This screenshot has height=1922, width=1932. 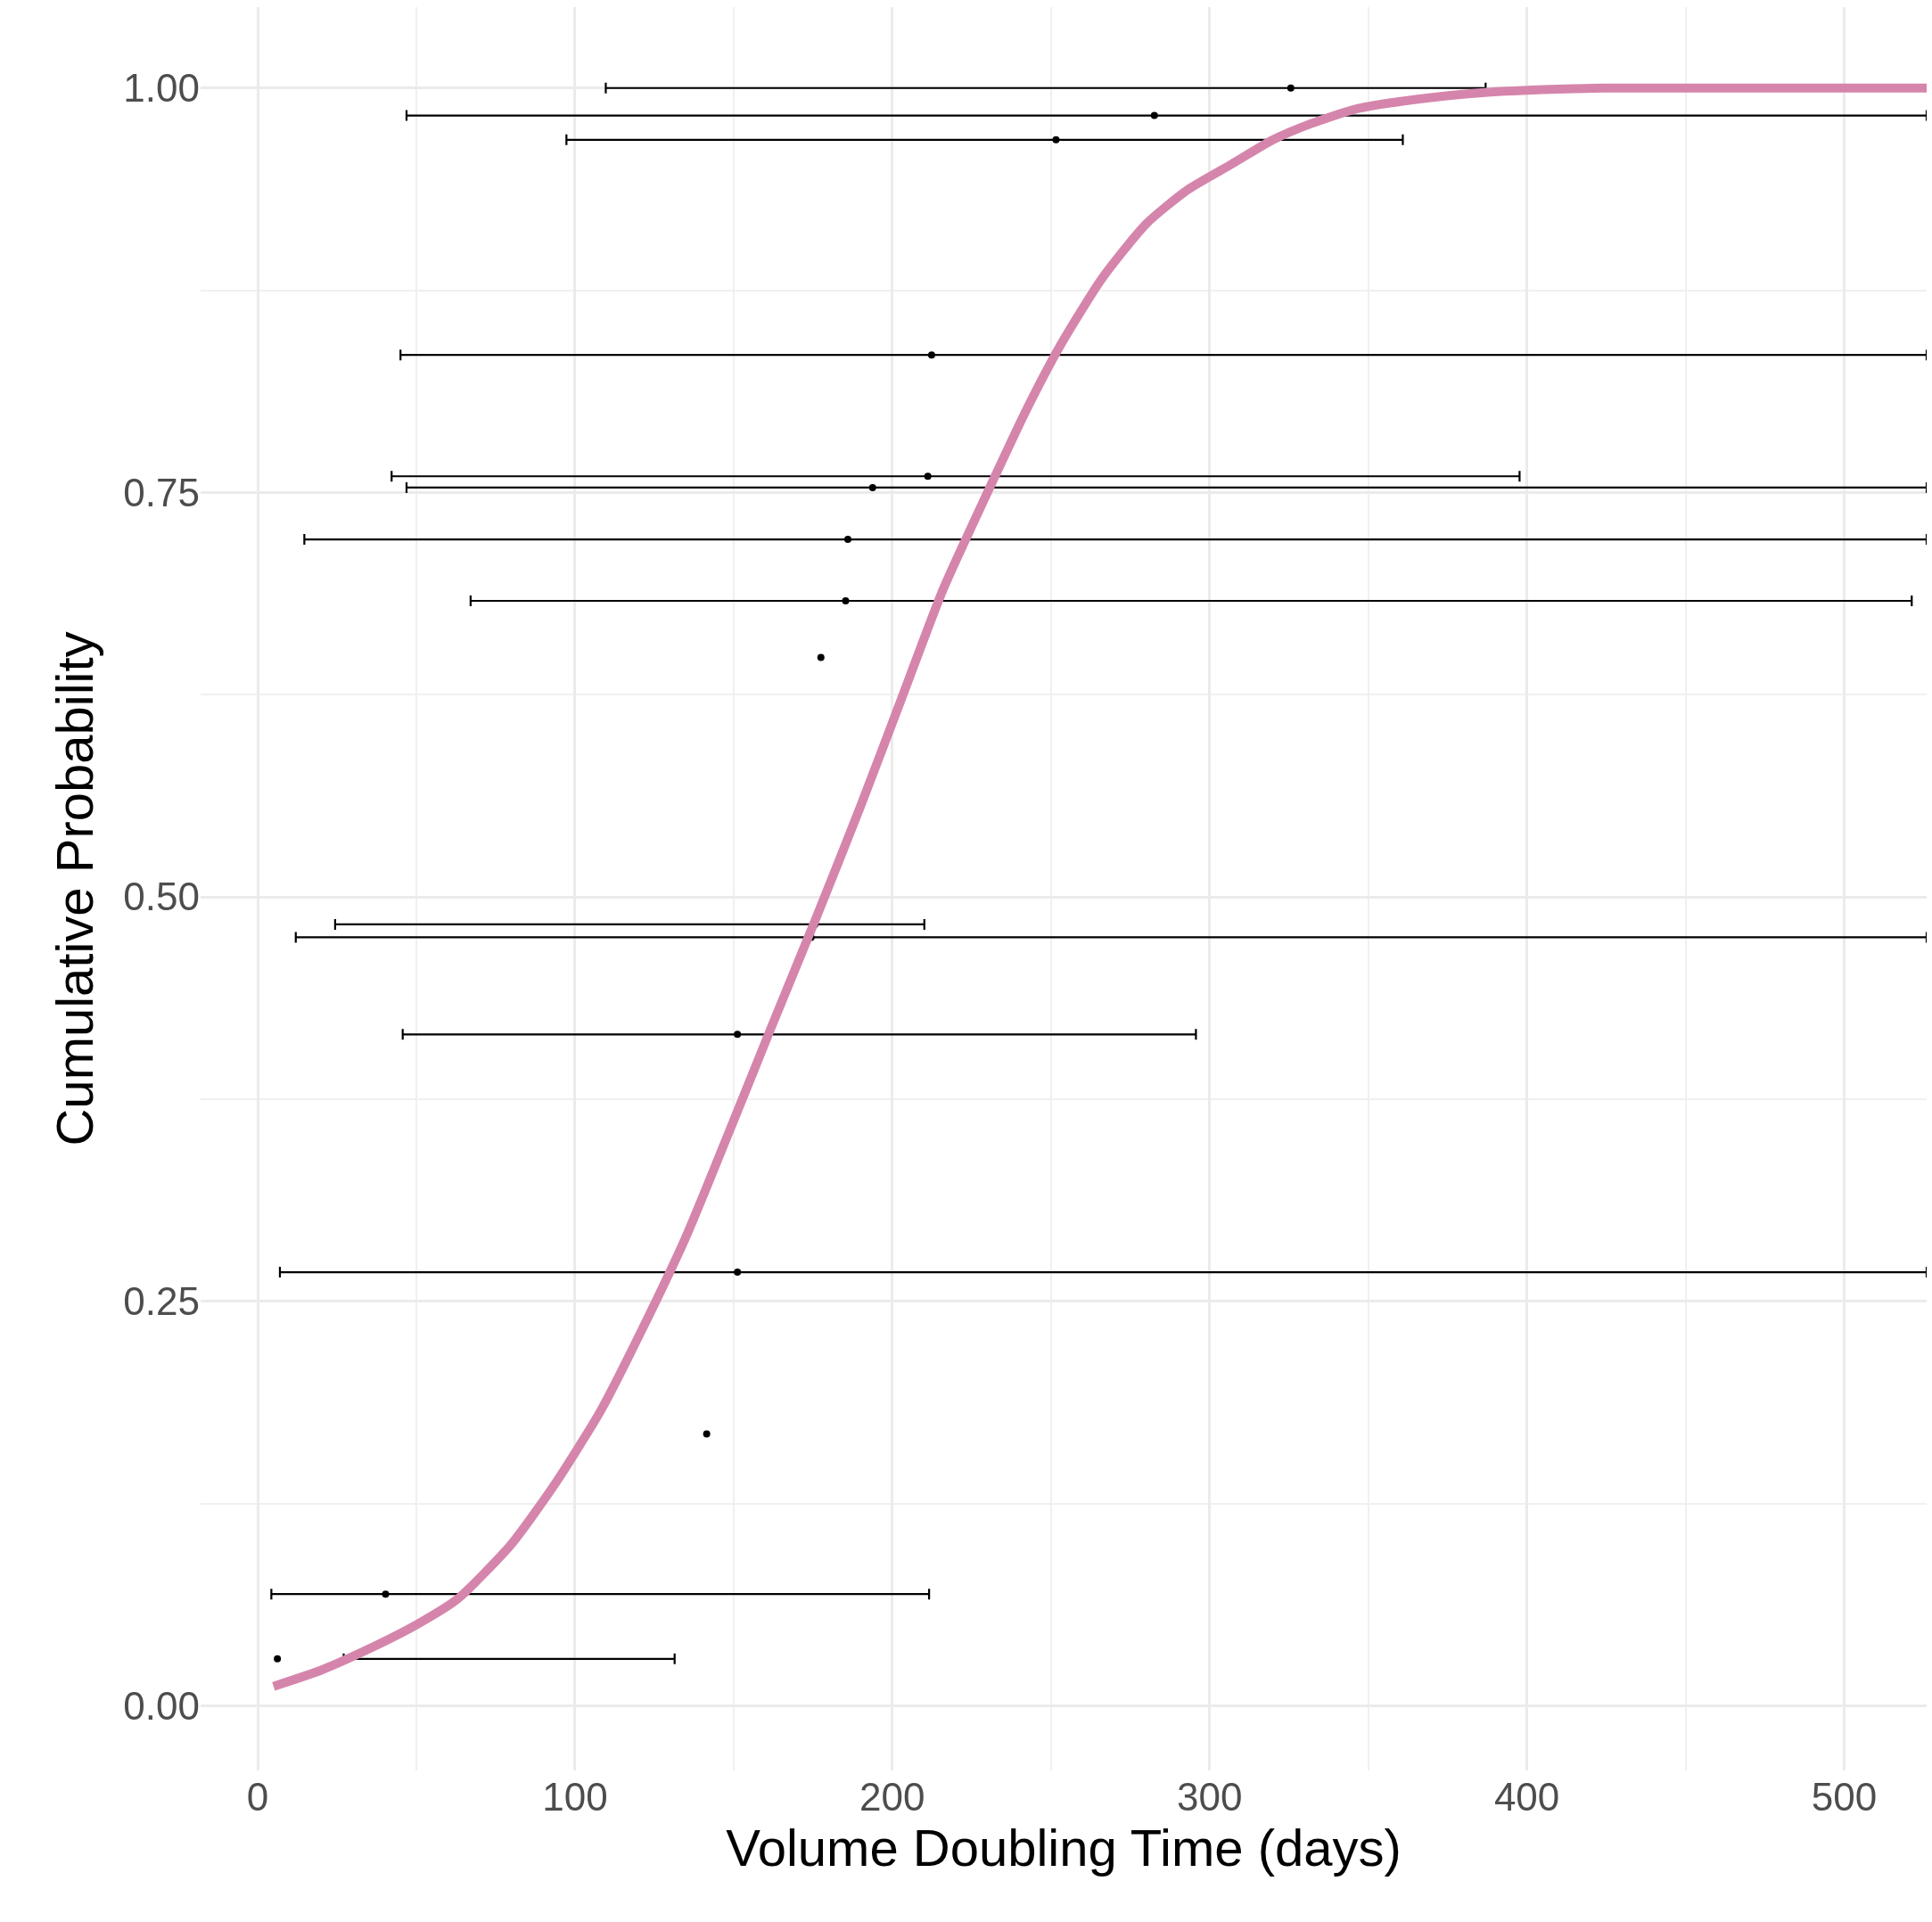 What do you see at coordinates (257, 1797) in the screenshot?
I see `x-tick-label: 0` at bounding box center [257, 1797].